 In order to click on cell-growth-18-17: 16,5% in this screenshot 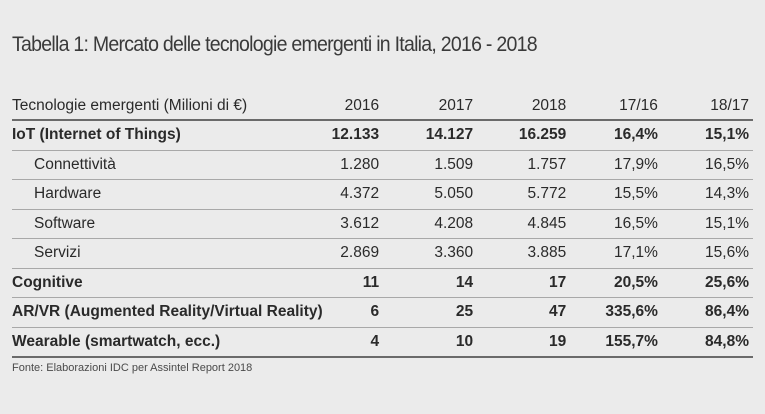, I will do `click(707, 165)`.